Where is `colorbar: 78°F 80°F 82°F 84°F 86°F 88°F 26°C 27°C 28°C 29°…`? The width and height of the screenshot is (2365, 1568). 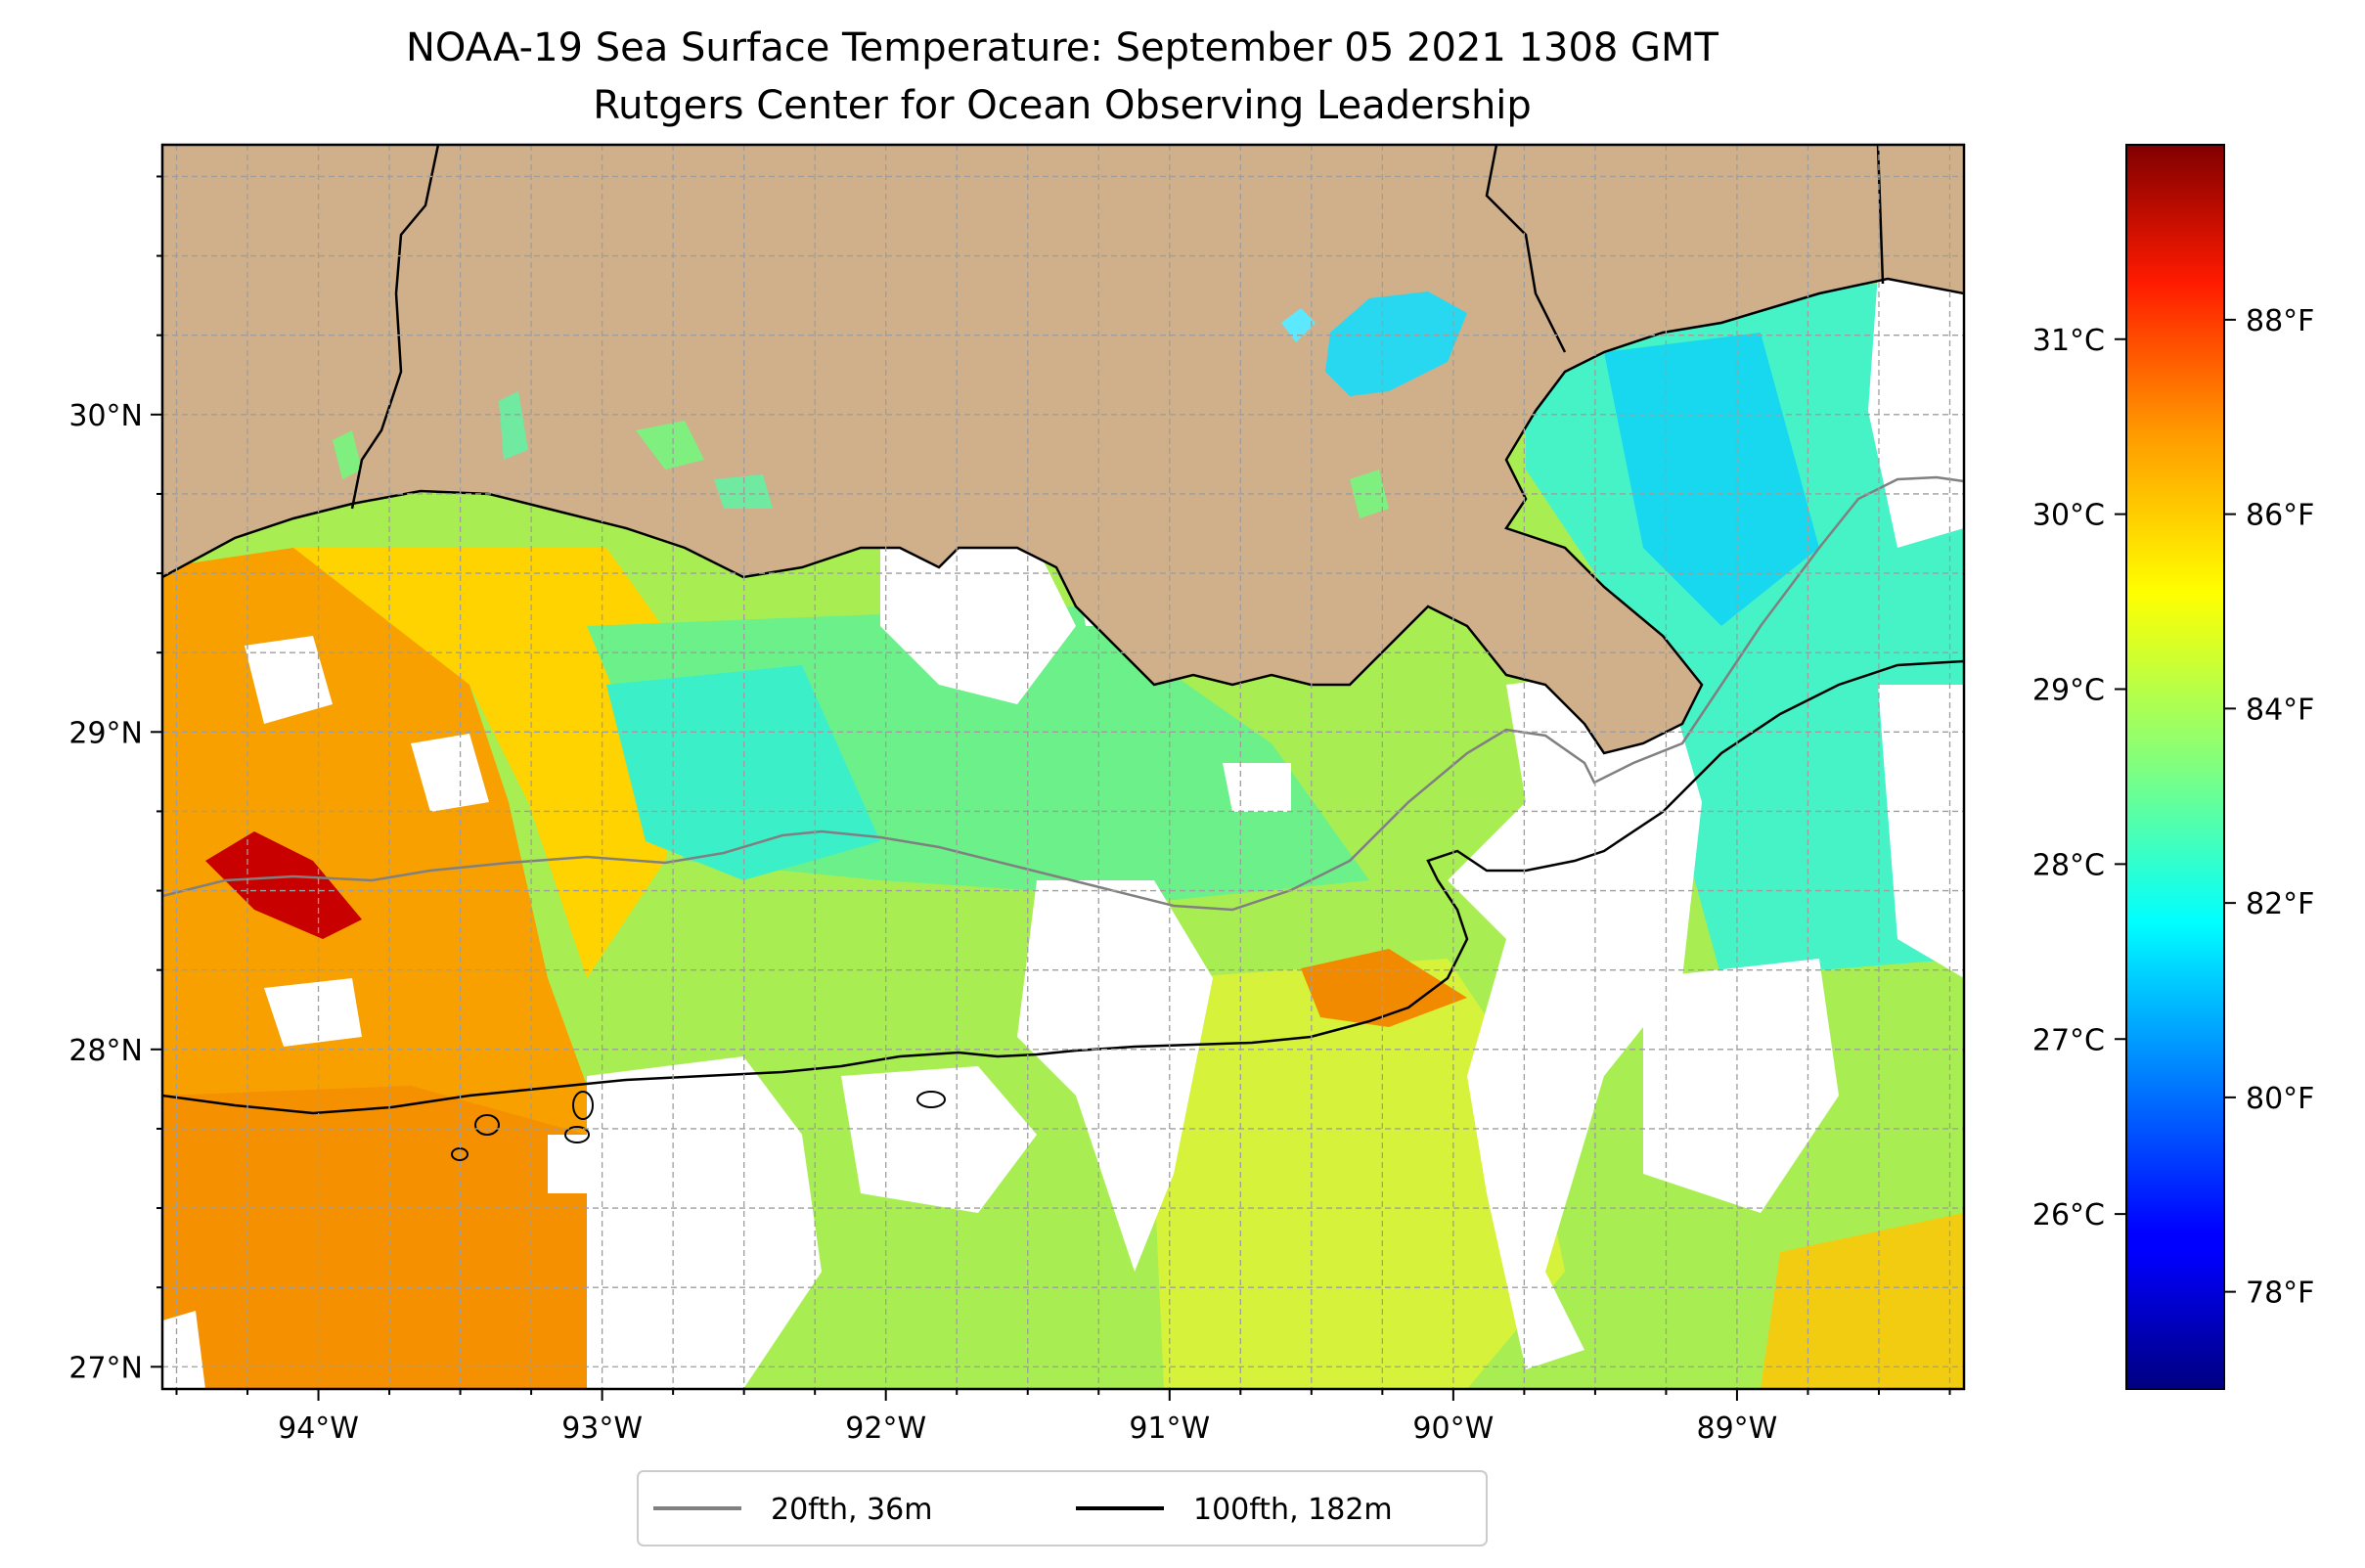
colorbar: 78°F 80°F 82°F 84°F 86°F 88°F 26°C 27°C 28°C 29°… is located at coordinates (2173, 767).